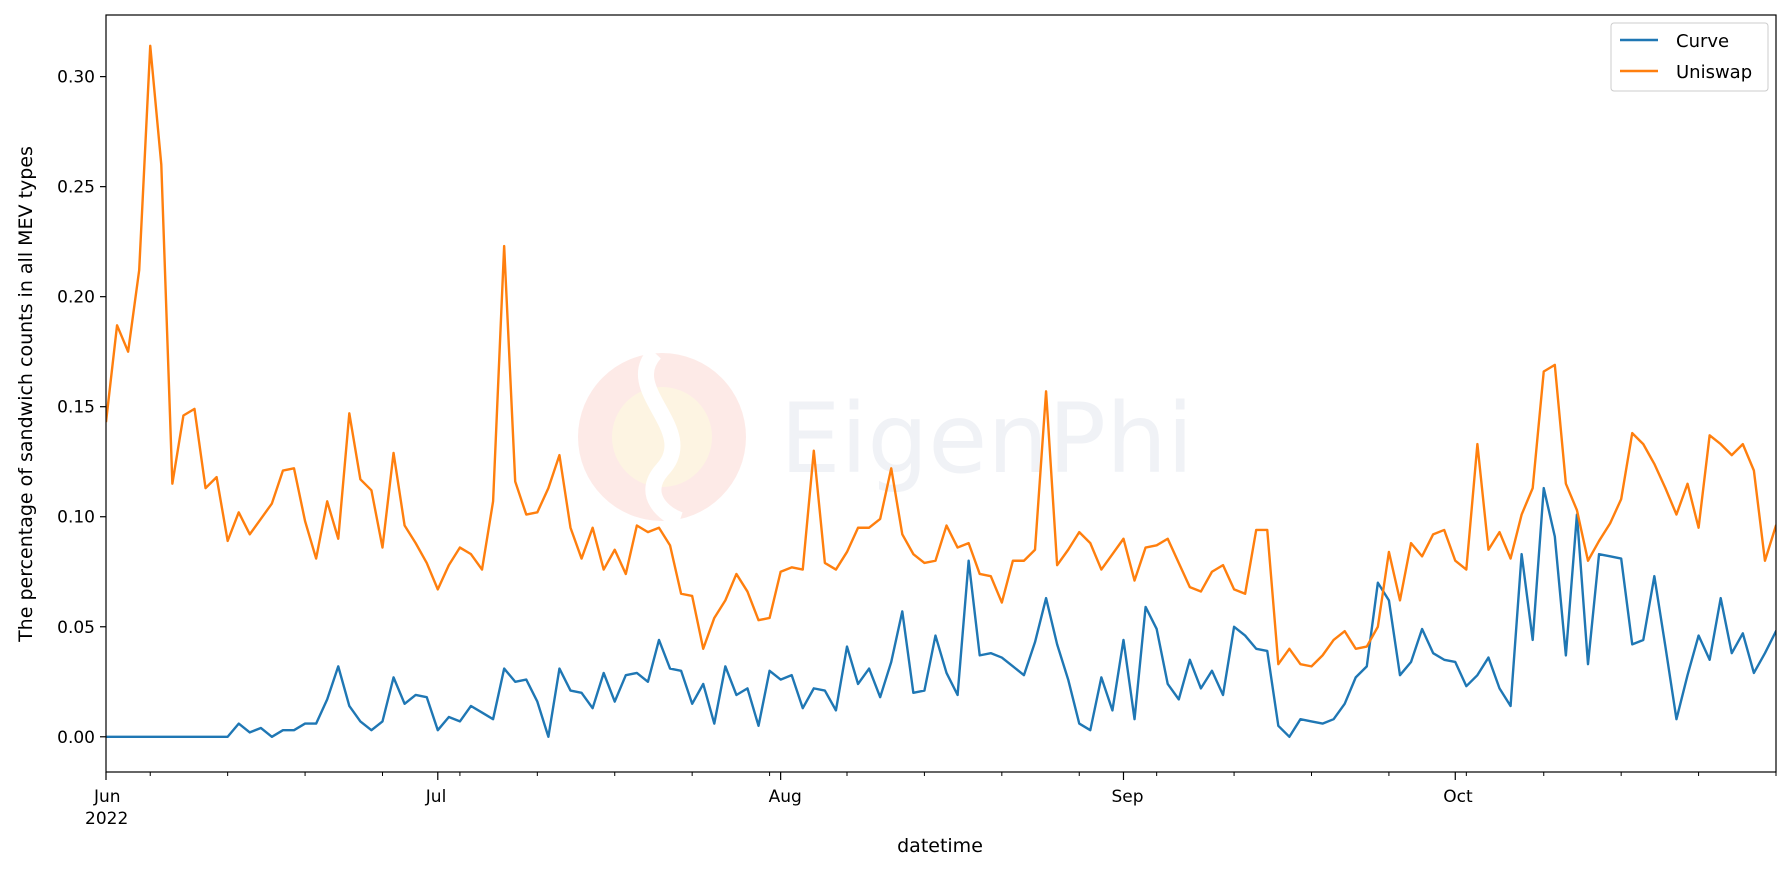  I want to click on x-tick-label: Jun, so click(107, 797).